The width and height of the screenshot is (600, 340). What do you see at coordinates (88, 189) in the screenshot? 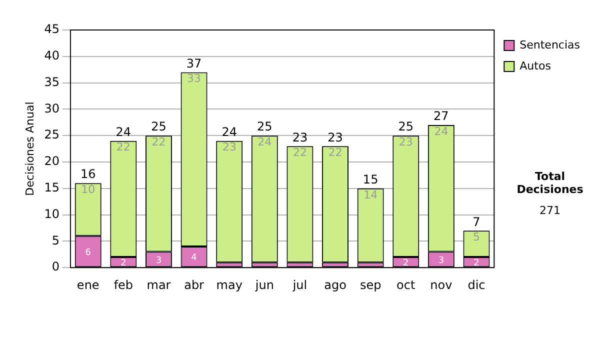
I see `data-label: 10` at bounding box center [88, 189].